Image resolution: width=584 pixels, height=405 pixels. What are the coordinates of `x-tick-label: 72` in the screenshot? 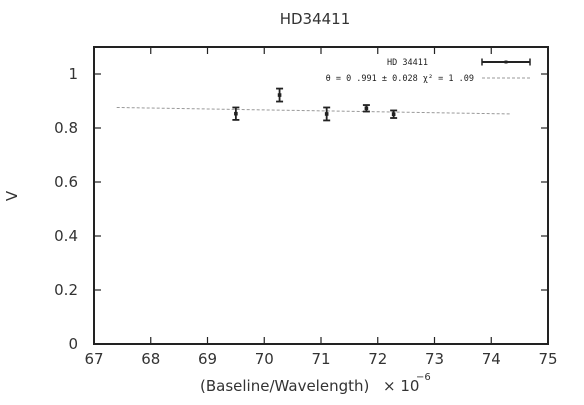 It's located at (377, 359).